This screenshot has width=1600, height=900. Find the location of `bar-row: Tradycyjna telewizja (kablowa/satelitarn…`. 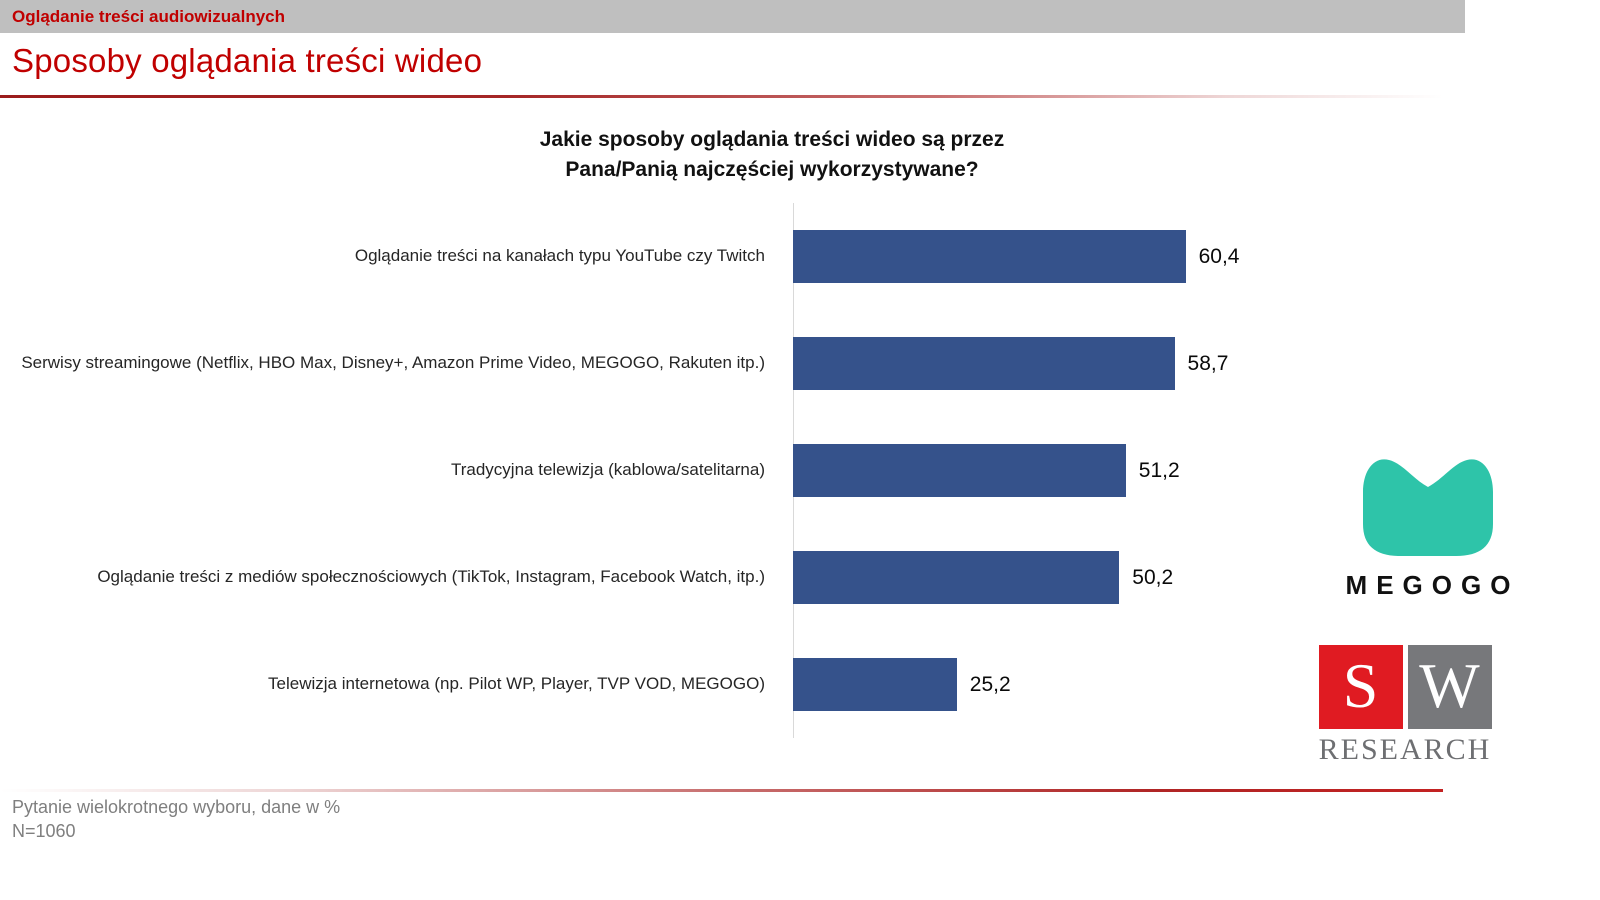

bar-row: Tradycyjna telewizja (kablowa/satelitarn… is located at coordinates (721, 470).